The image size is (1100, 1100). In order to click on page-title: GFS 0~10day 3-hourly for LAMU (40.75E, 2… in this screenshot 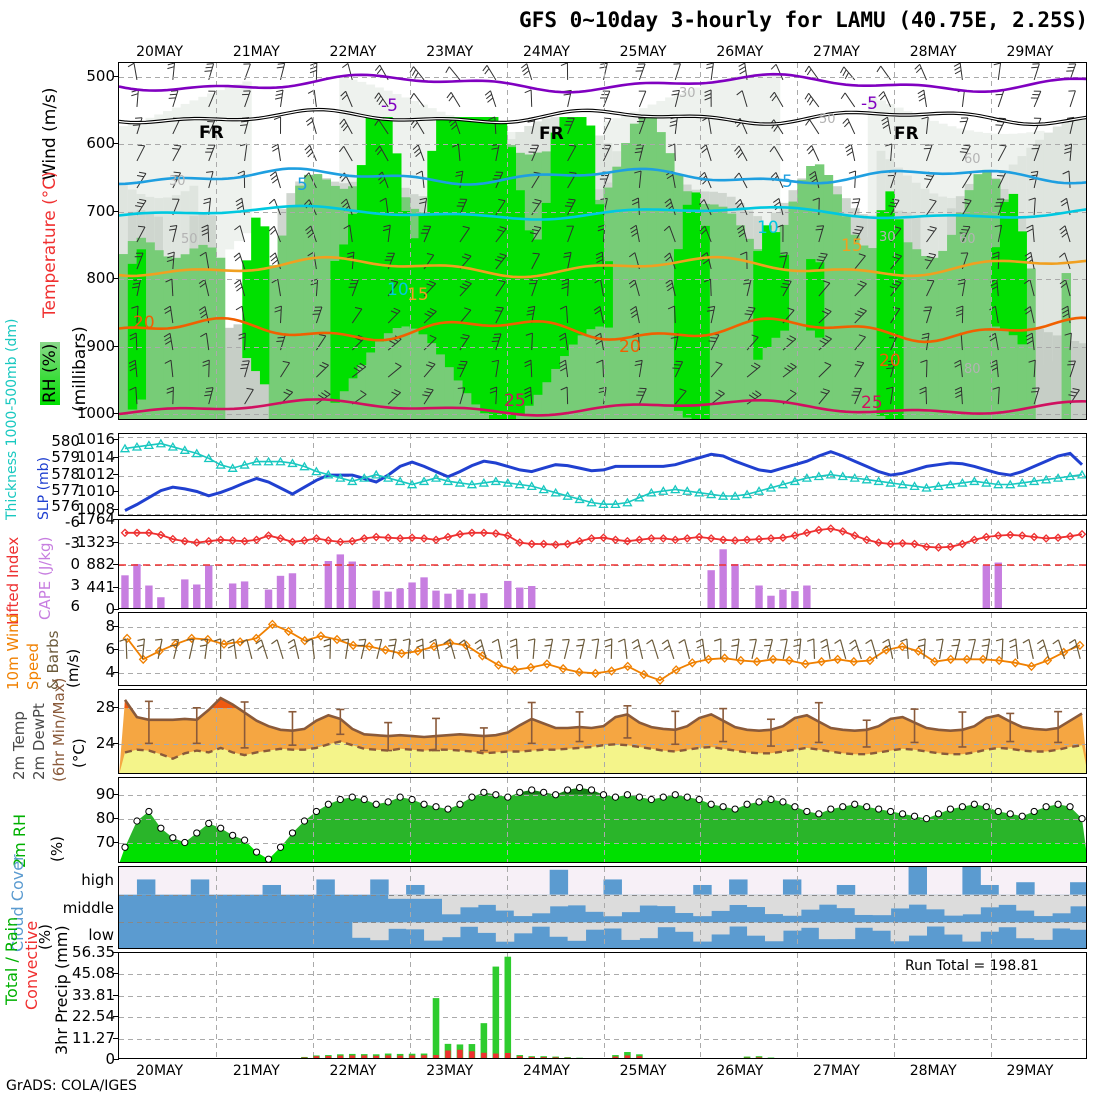, I will do `click(803, 20)`.